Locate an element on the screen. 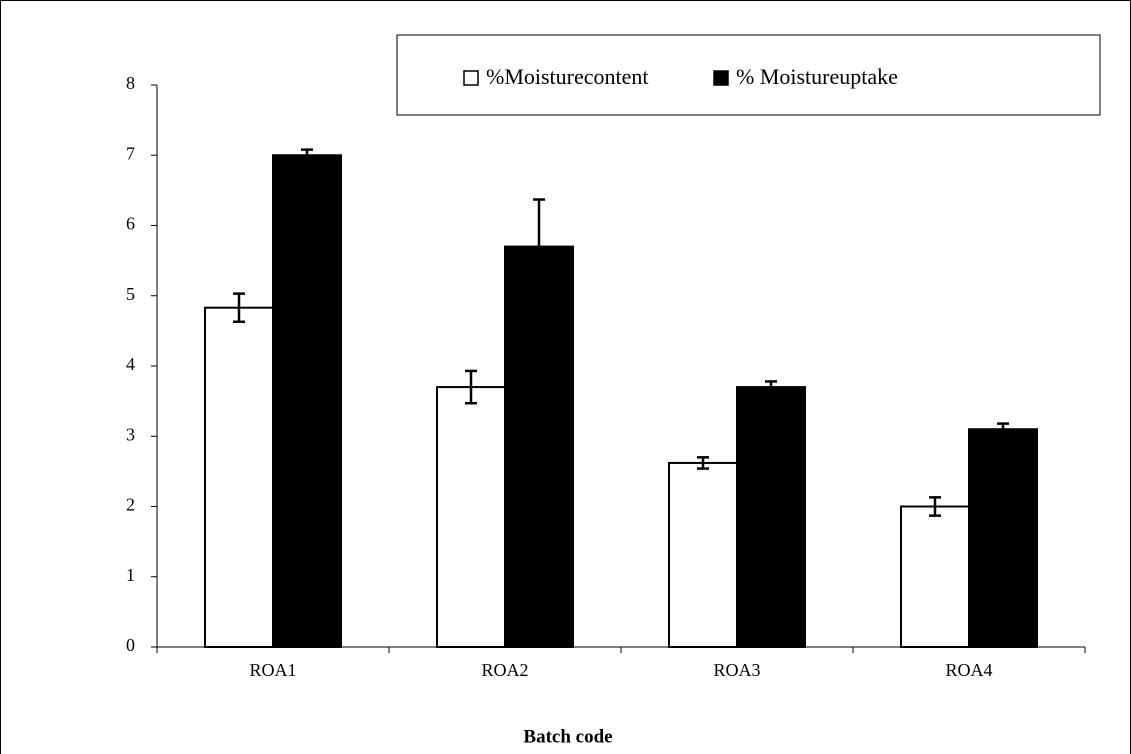 This screenshot has height=754, width=1131. legend-label: %Moisturecontent is located at coordinates (567, 76).